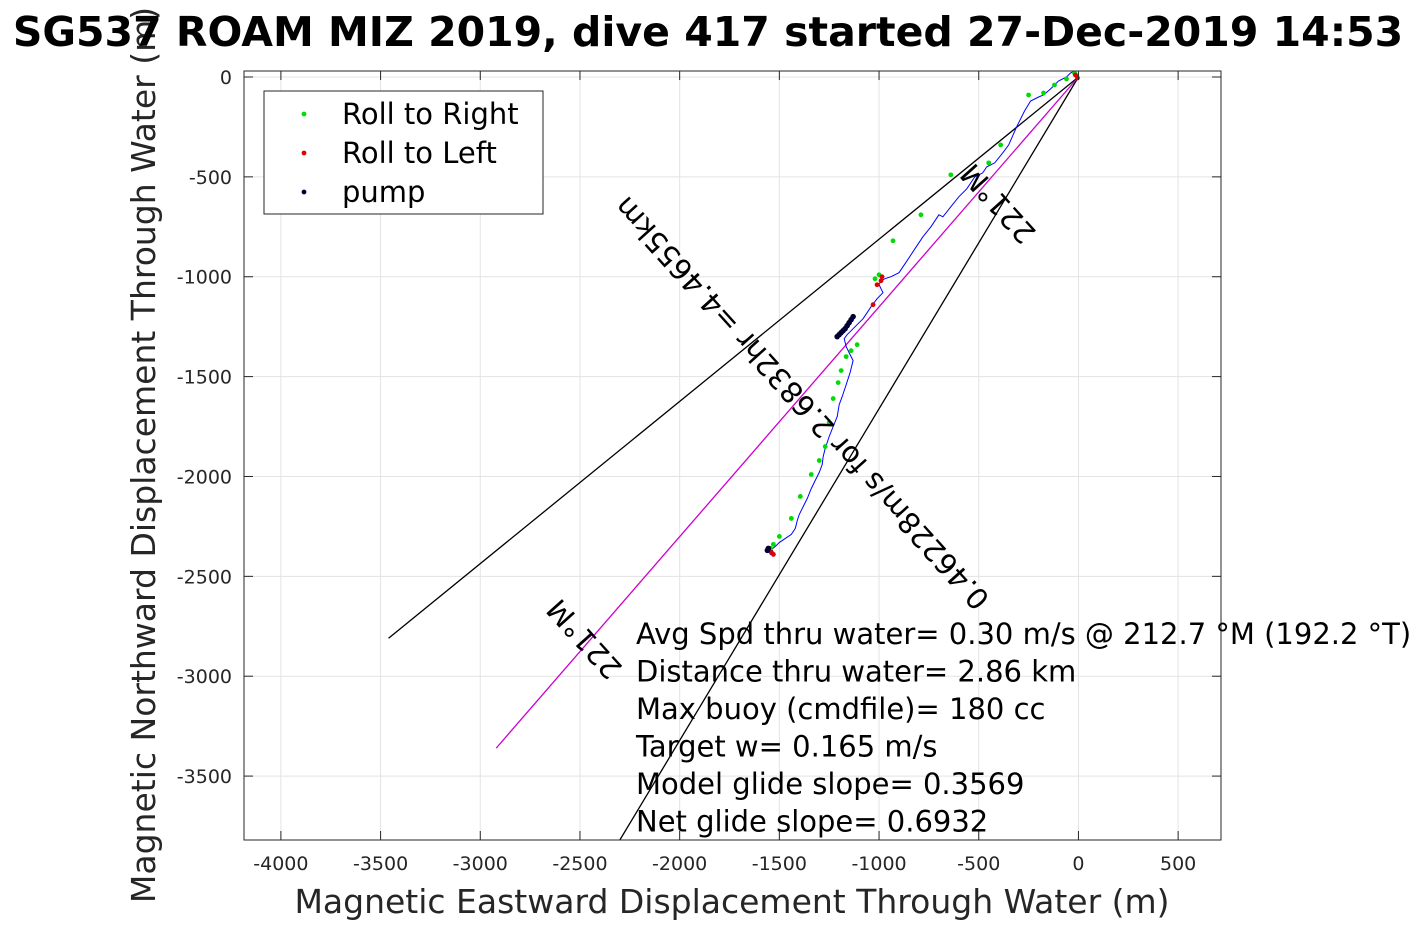  I want to click on x-tick-label: -2500, so click(579, 864).